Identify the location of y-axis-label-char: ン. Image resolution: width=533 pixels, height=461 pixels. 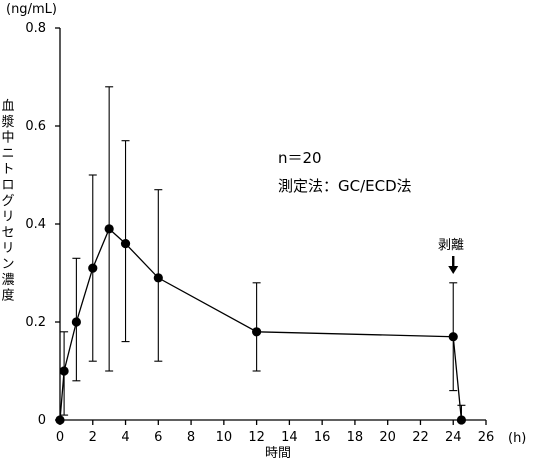
(7, 264).